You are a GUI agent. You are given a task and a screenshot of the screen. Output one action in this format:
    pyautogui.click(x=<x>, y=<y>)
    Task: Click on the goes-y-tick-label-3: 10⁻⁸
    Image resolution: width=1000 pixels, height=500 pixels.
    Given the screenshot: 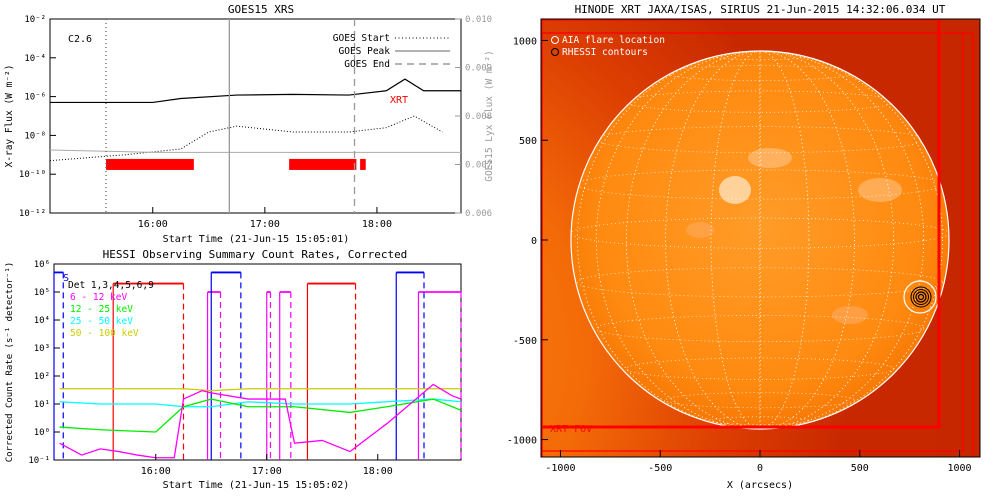 What is the action you would take?
    pyautogui.click(x=35, y=136)
    